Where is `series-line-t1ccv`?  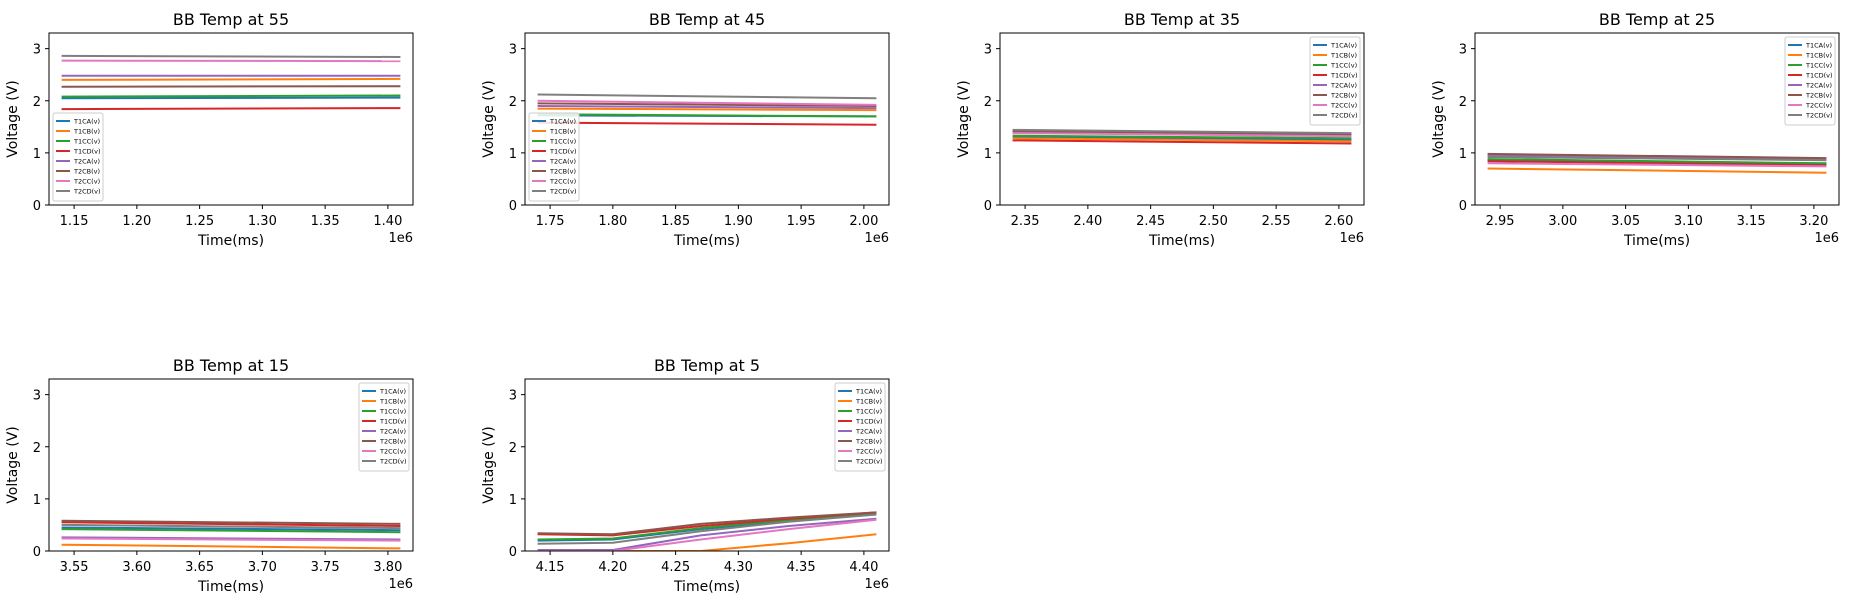
series-line-t1ccv is located at coordinates (231, 96).